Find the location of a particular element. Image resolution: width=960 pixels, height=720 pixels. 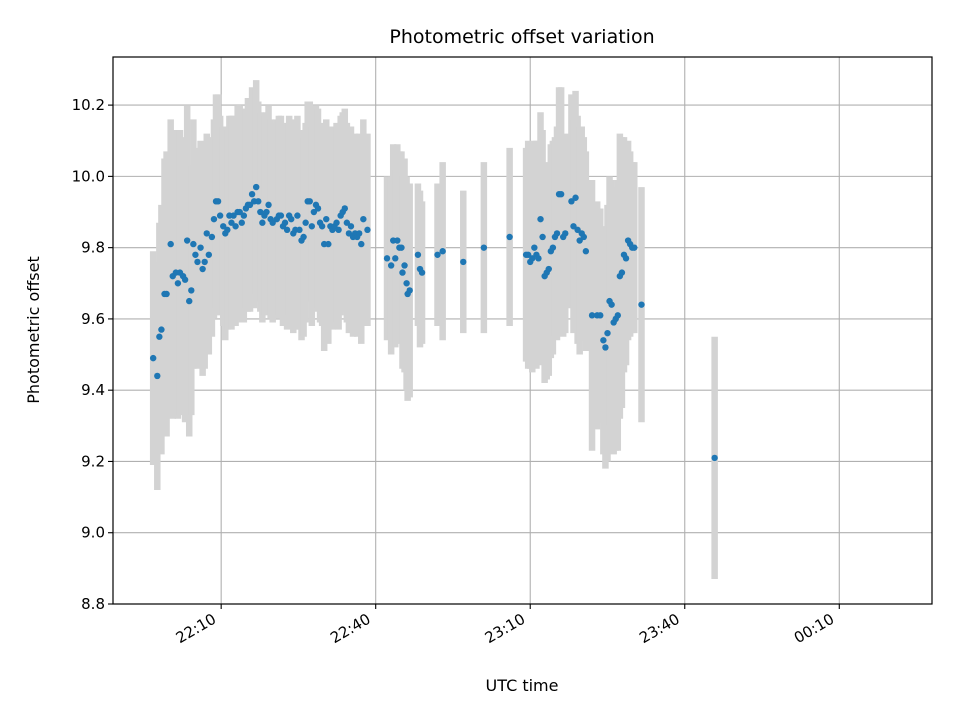

y-tick-label: 8.8 is located at coordinates (93, 604).